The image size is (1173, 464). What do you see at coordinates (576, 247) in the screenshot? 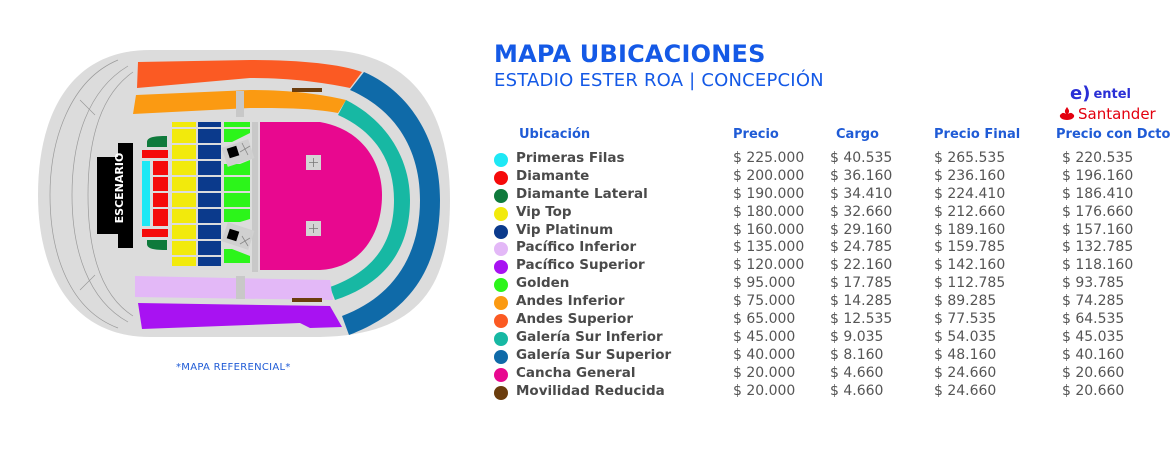
I see `location-name: Pacífico Inferior` at bounding box center [576, 247].